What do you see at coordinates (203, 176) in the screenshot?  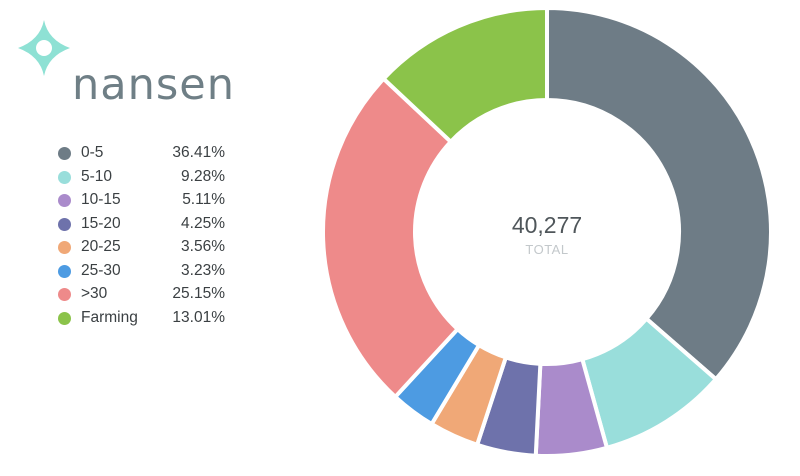 I see `legend-value: 9.28%` at bounding box center [203, 176].